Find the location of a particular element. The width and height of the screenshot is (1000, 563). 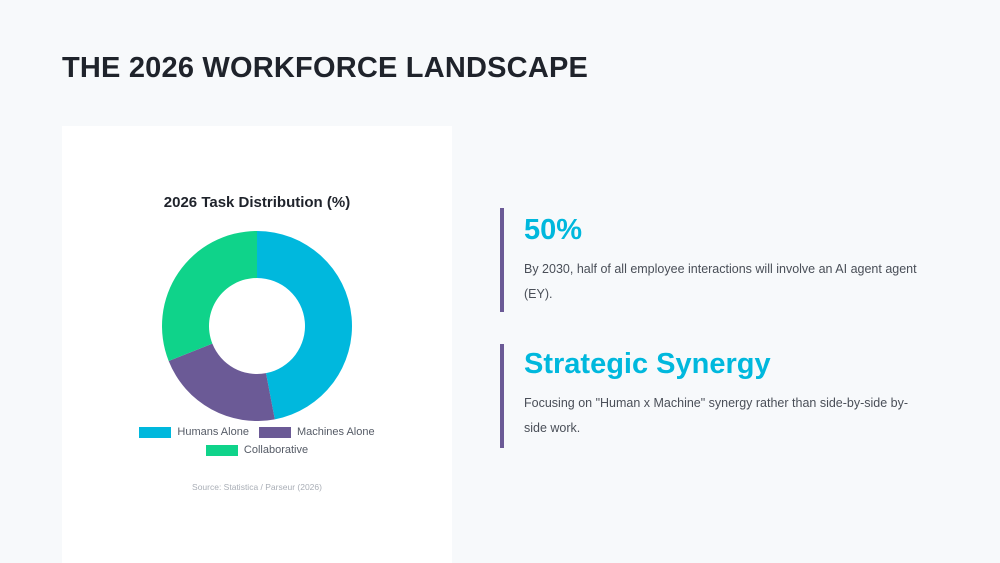

stat-headline: Strategic Synergy is located at coordinates (647, 364).